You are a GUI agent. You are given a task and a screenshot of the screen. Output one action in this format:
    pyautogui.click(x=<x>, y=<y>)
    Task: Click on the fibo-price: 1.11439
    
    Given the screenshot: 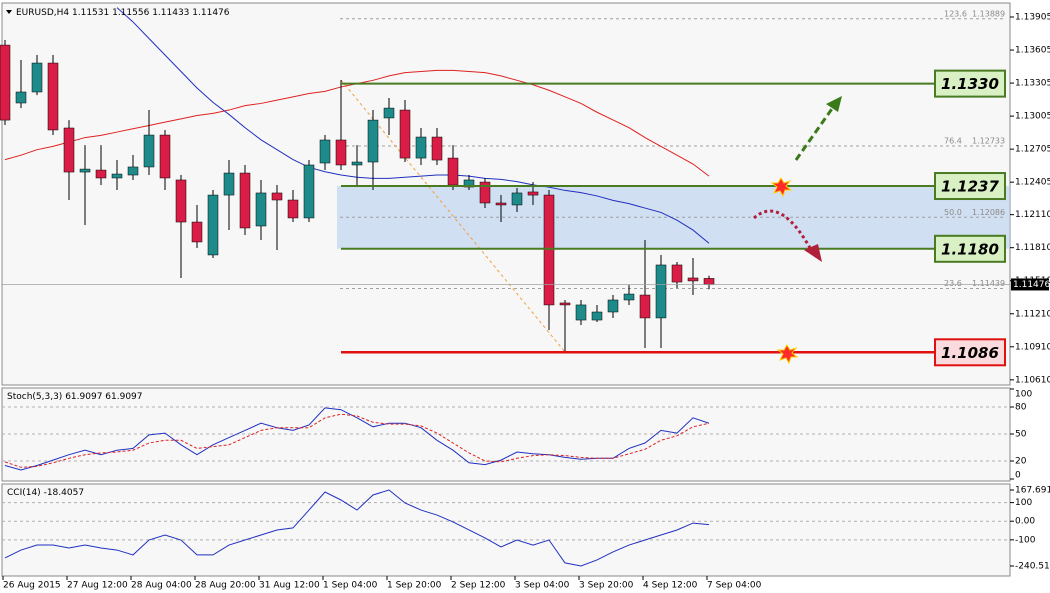 What is the action you would take?
    pyautogui.click(x=988, y=283)
    